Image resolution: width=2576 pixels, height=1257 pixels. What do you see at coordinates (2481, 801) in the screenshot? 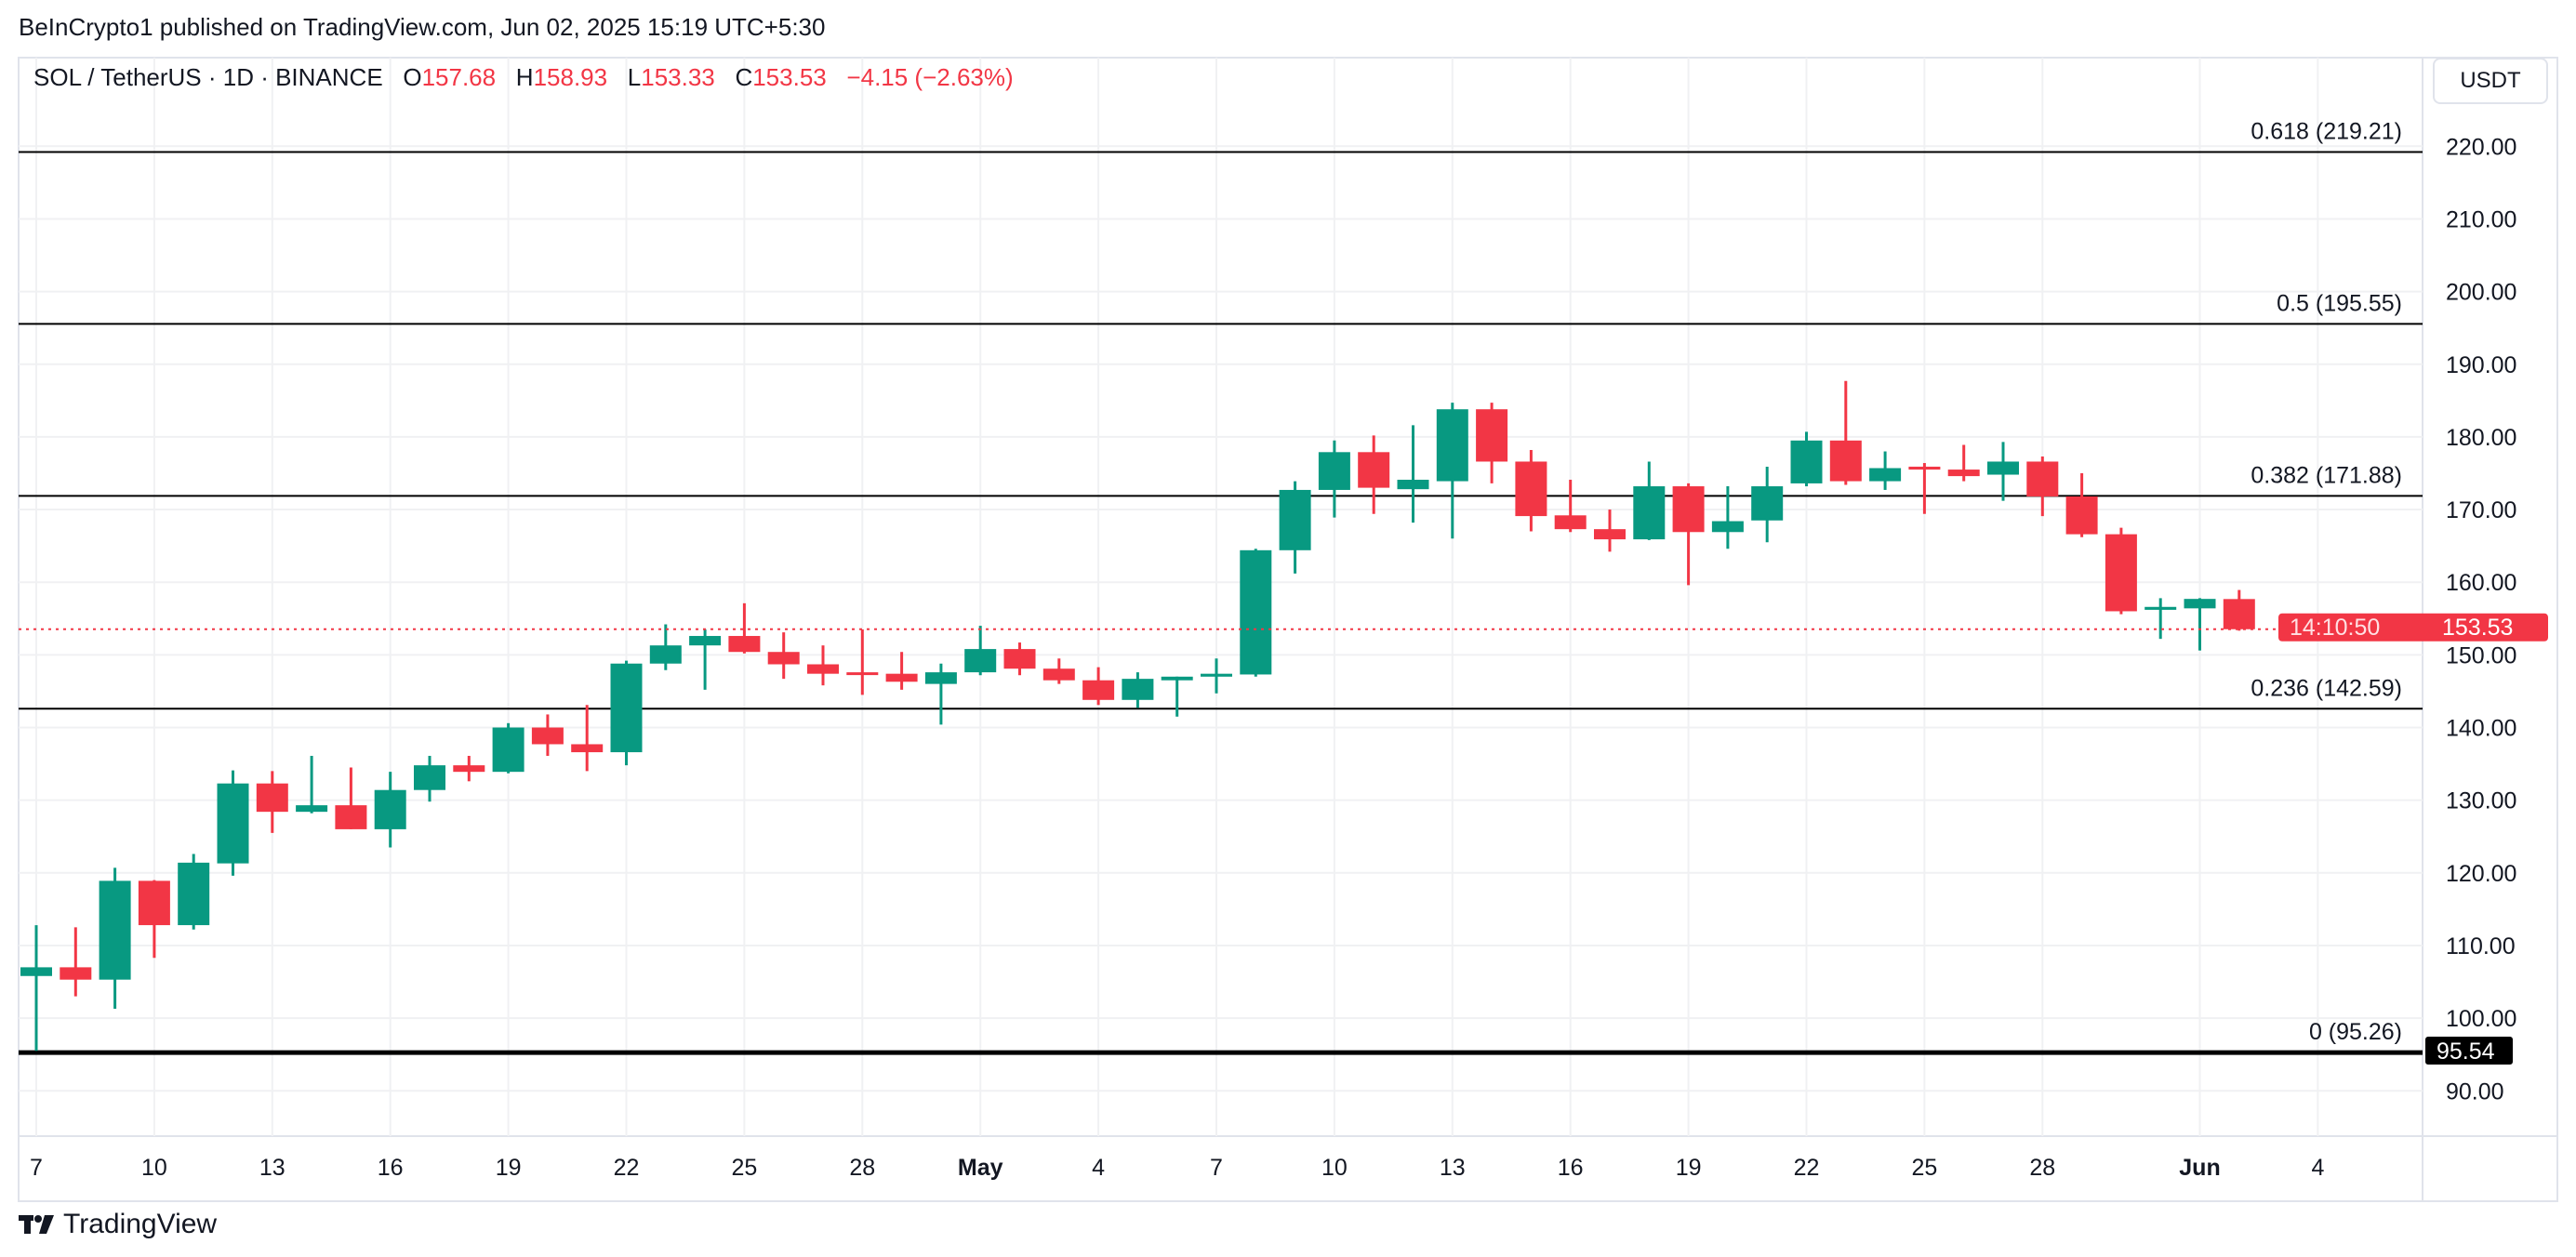
I see `price-tick-label: 130.00` at bounding box center [2481, 801].